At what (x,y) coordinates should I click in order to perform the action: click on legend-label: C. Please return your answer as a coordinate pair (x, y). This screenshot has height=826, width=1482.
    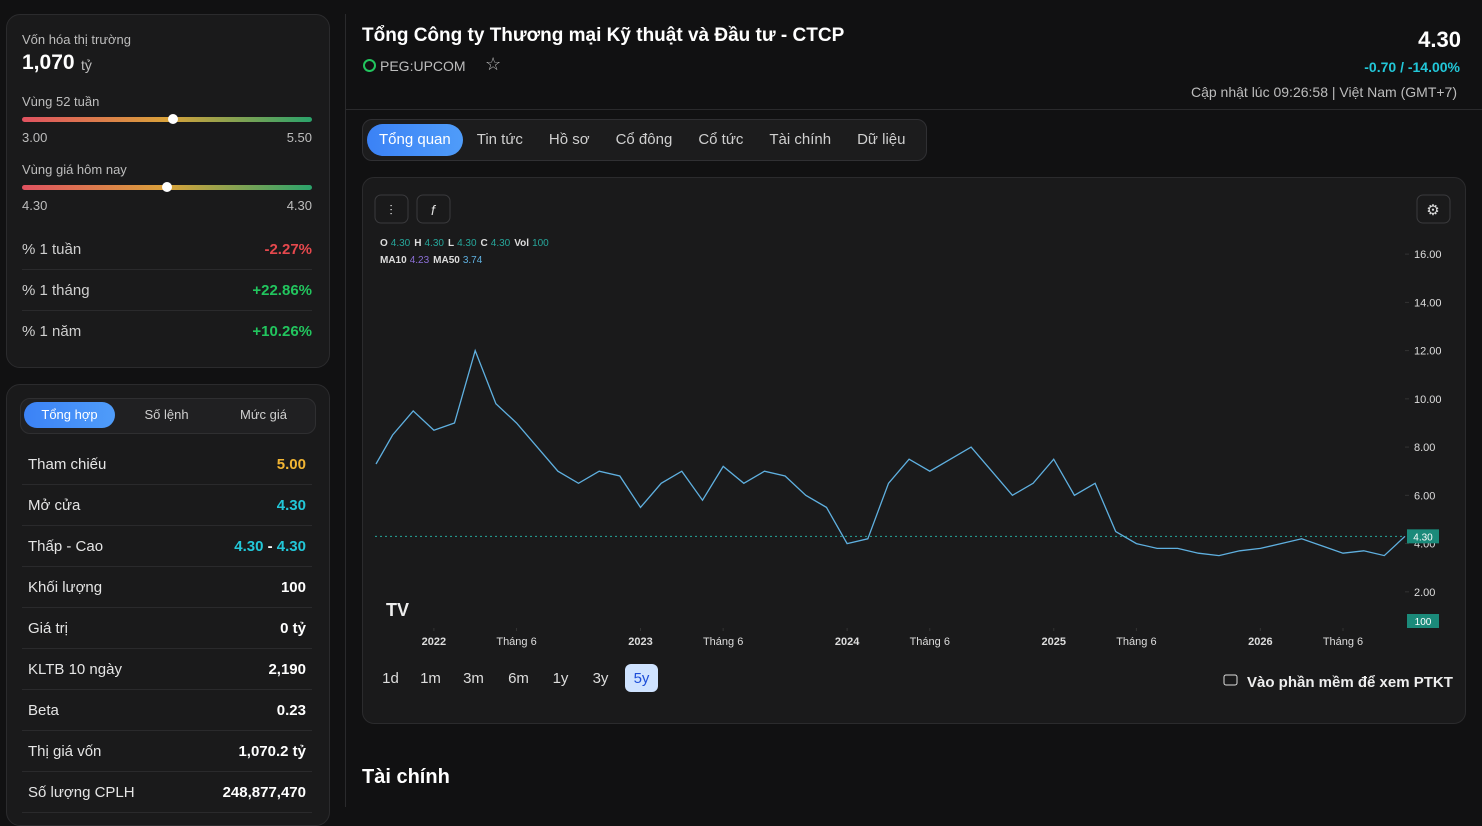
    Looking at the image, I should click on (484, 243).